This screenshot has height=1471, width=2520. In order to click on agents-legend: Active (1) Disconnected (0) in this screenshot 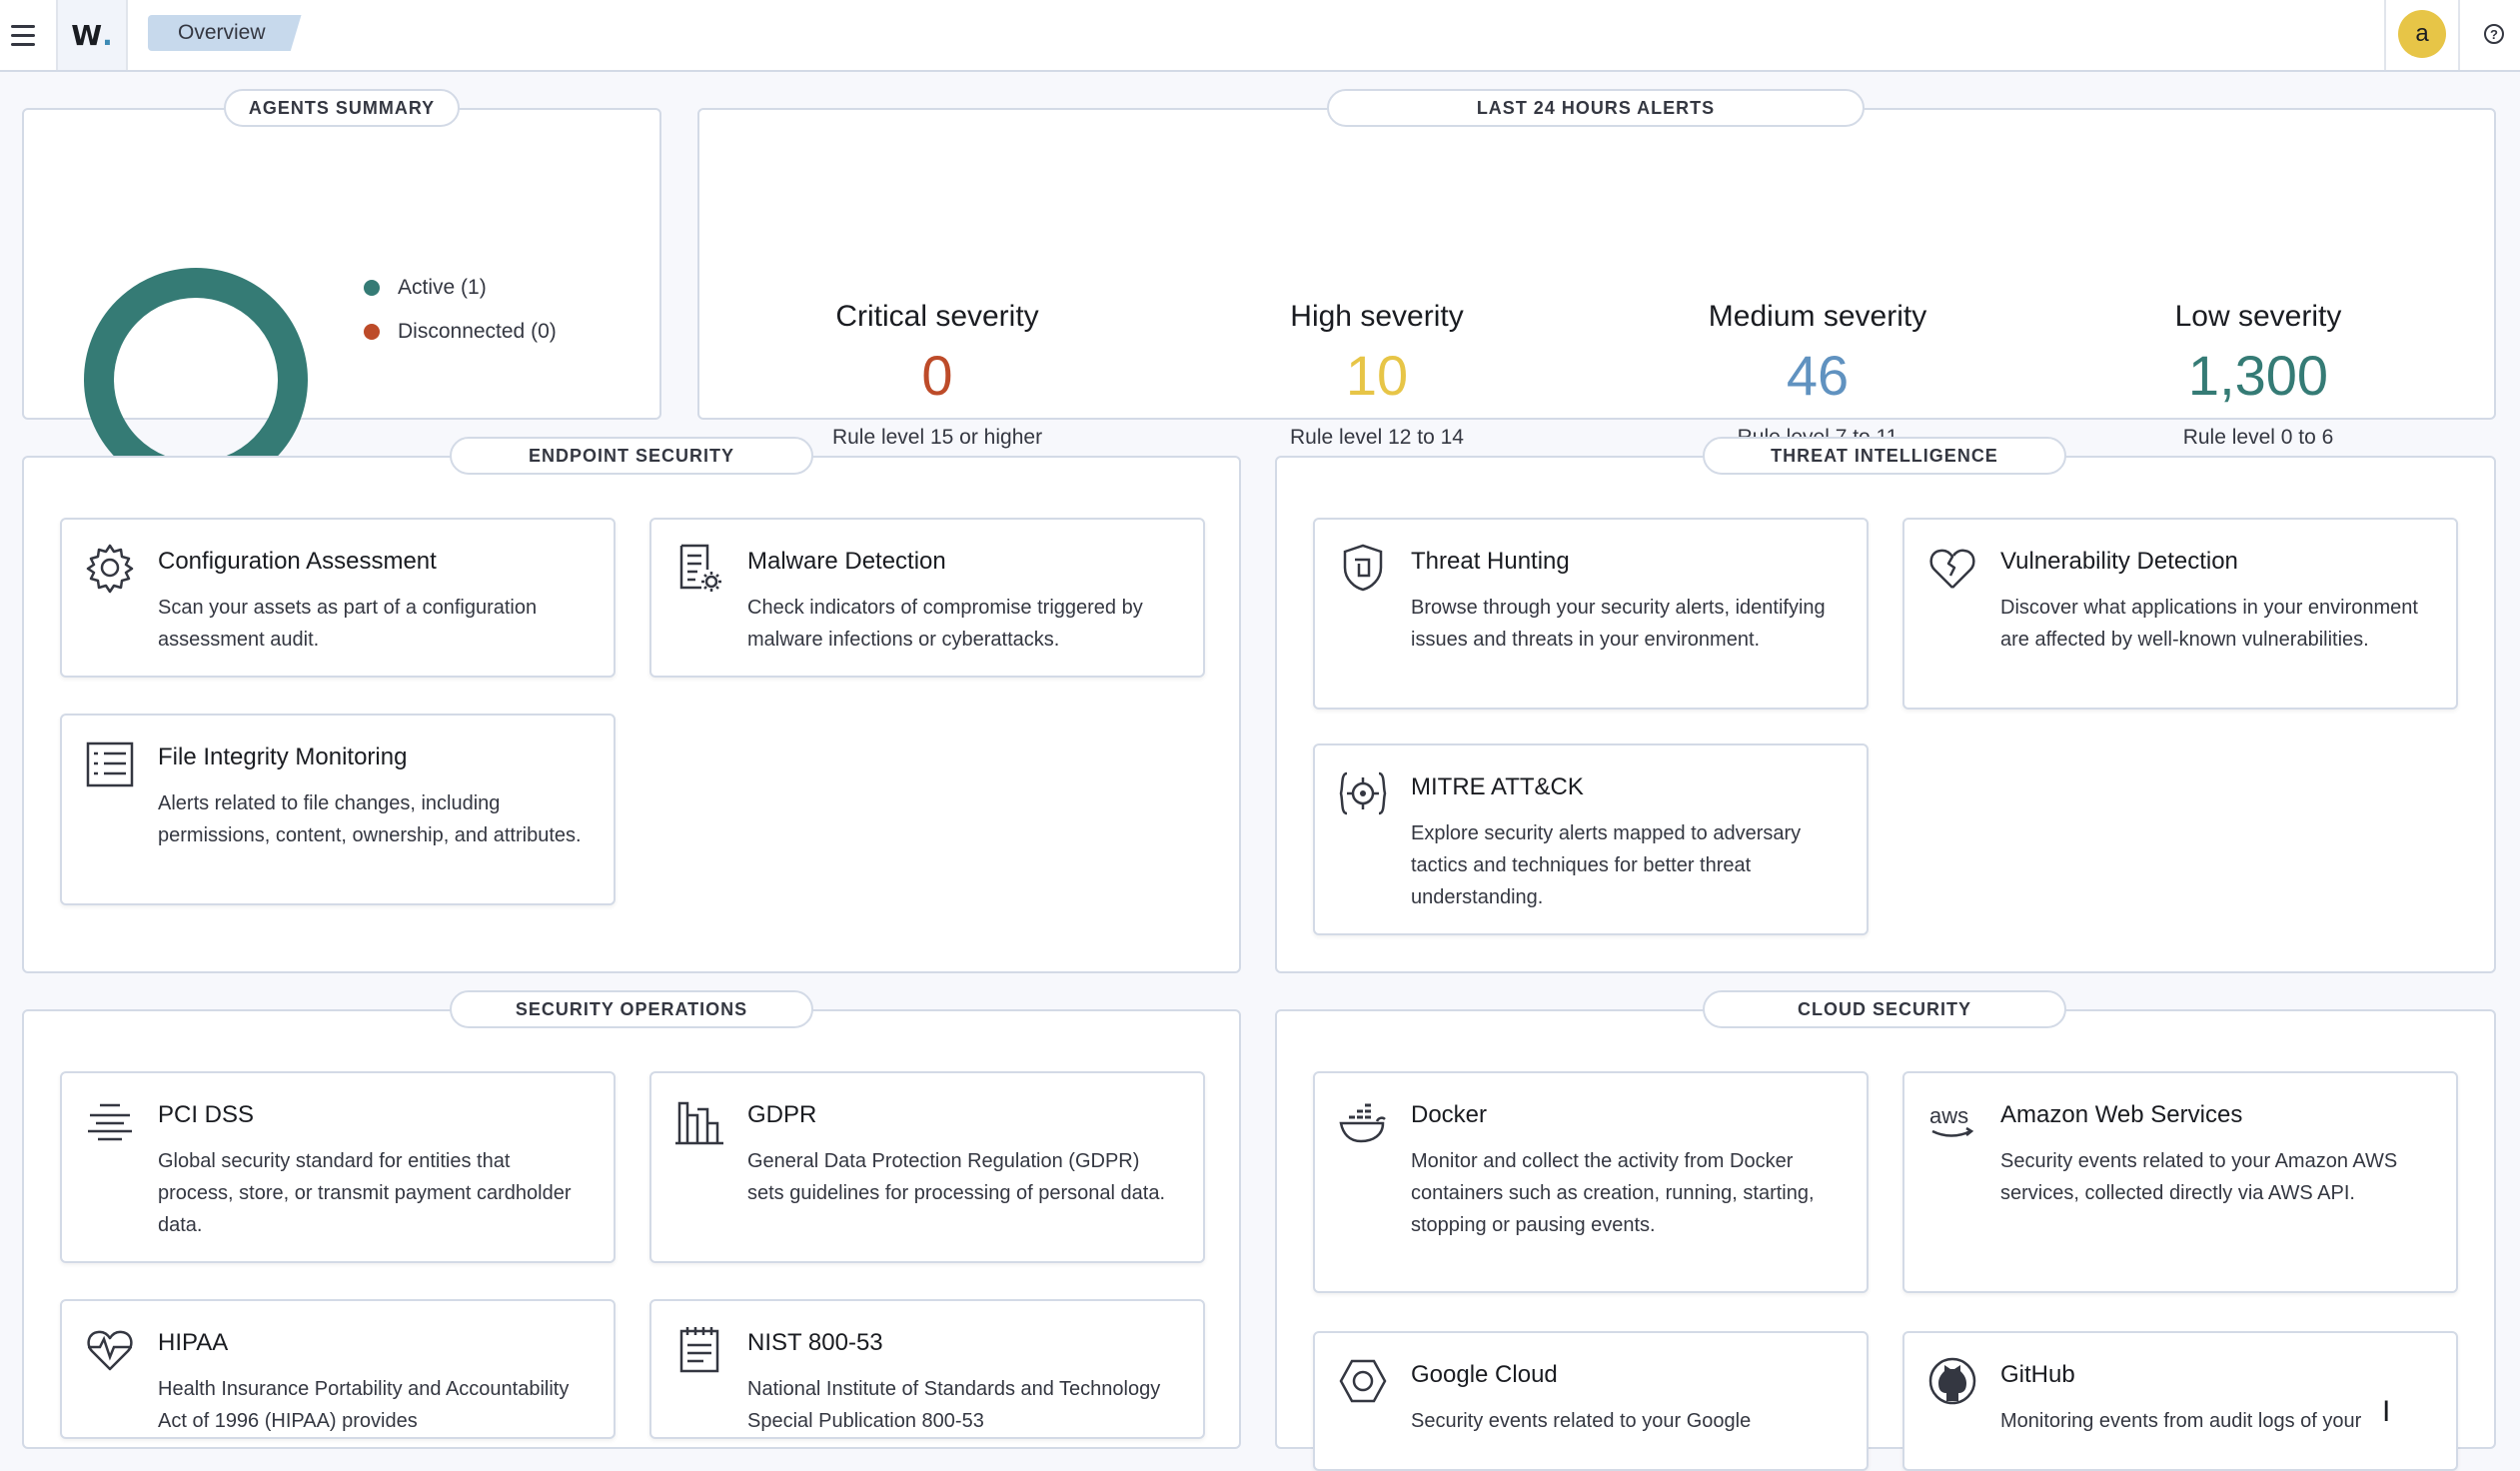, I will do `click(460, 320)`.